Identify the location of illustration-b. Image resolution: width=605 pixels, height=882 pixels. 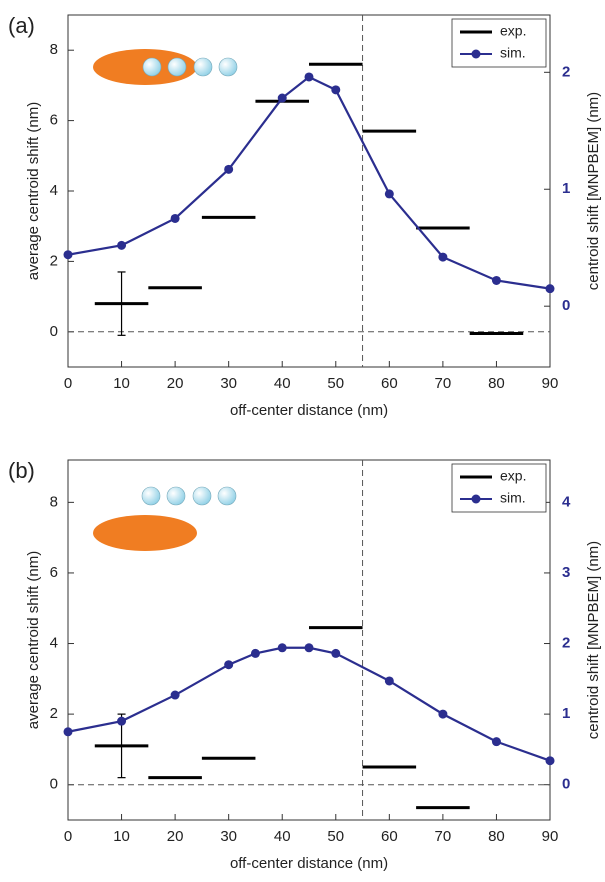
(165, 518).